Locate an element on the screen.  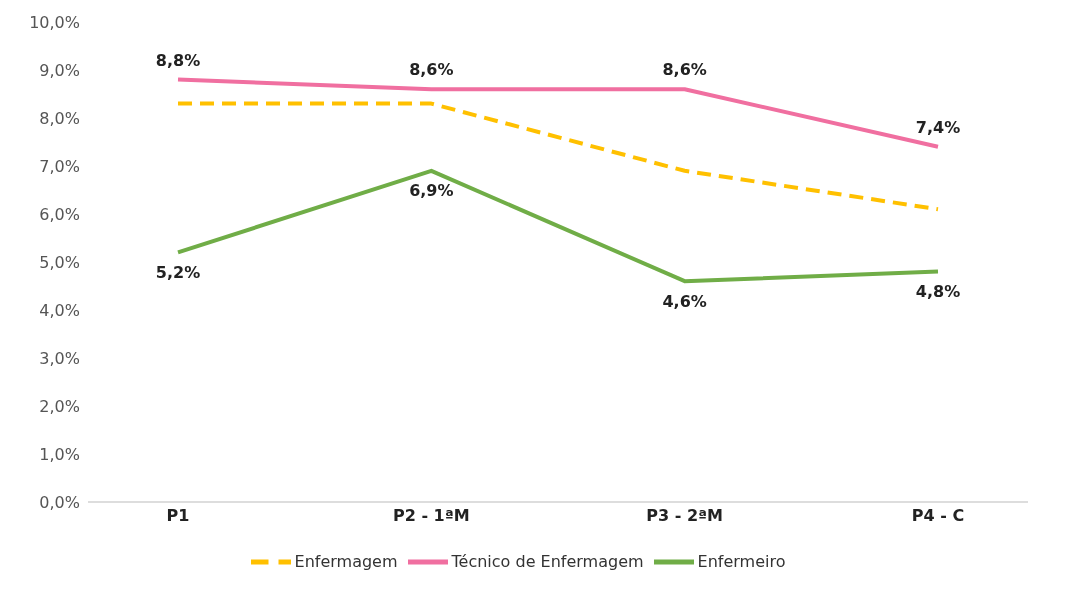
x-tick-label: P4 - C is located at coordinates (938, 516).